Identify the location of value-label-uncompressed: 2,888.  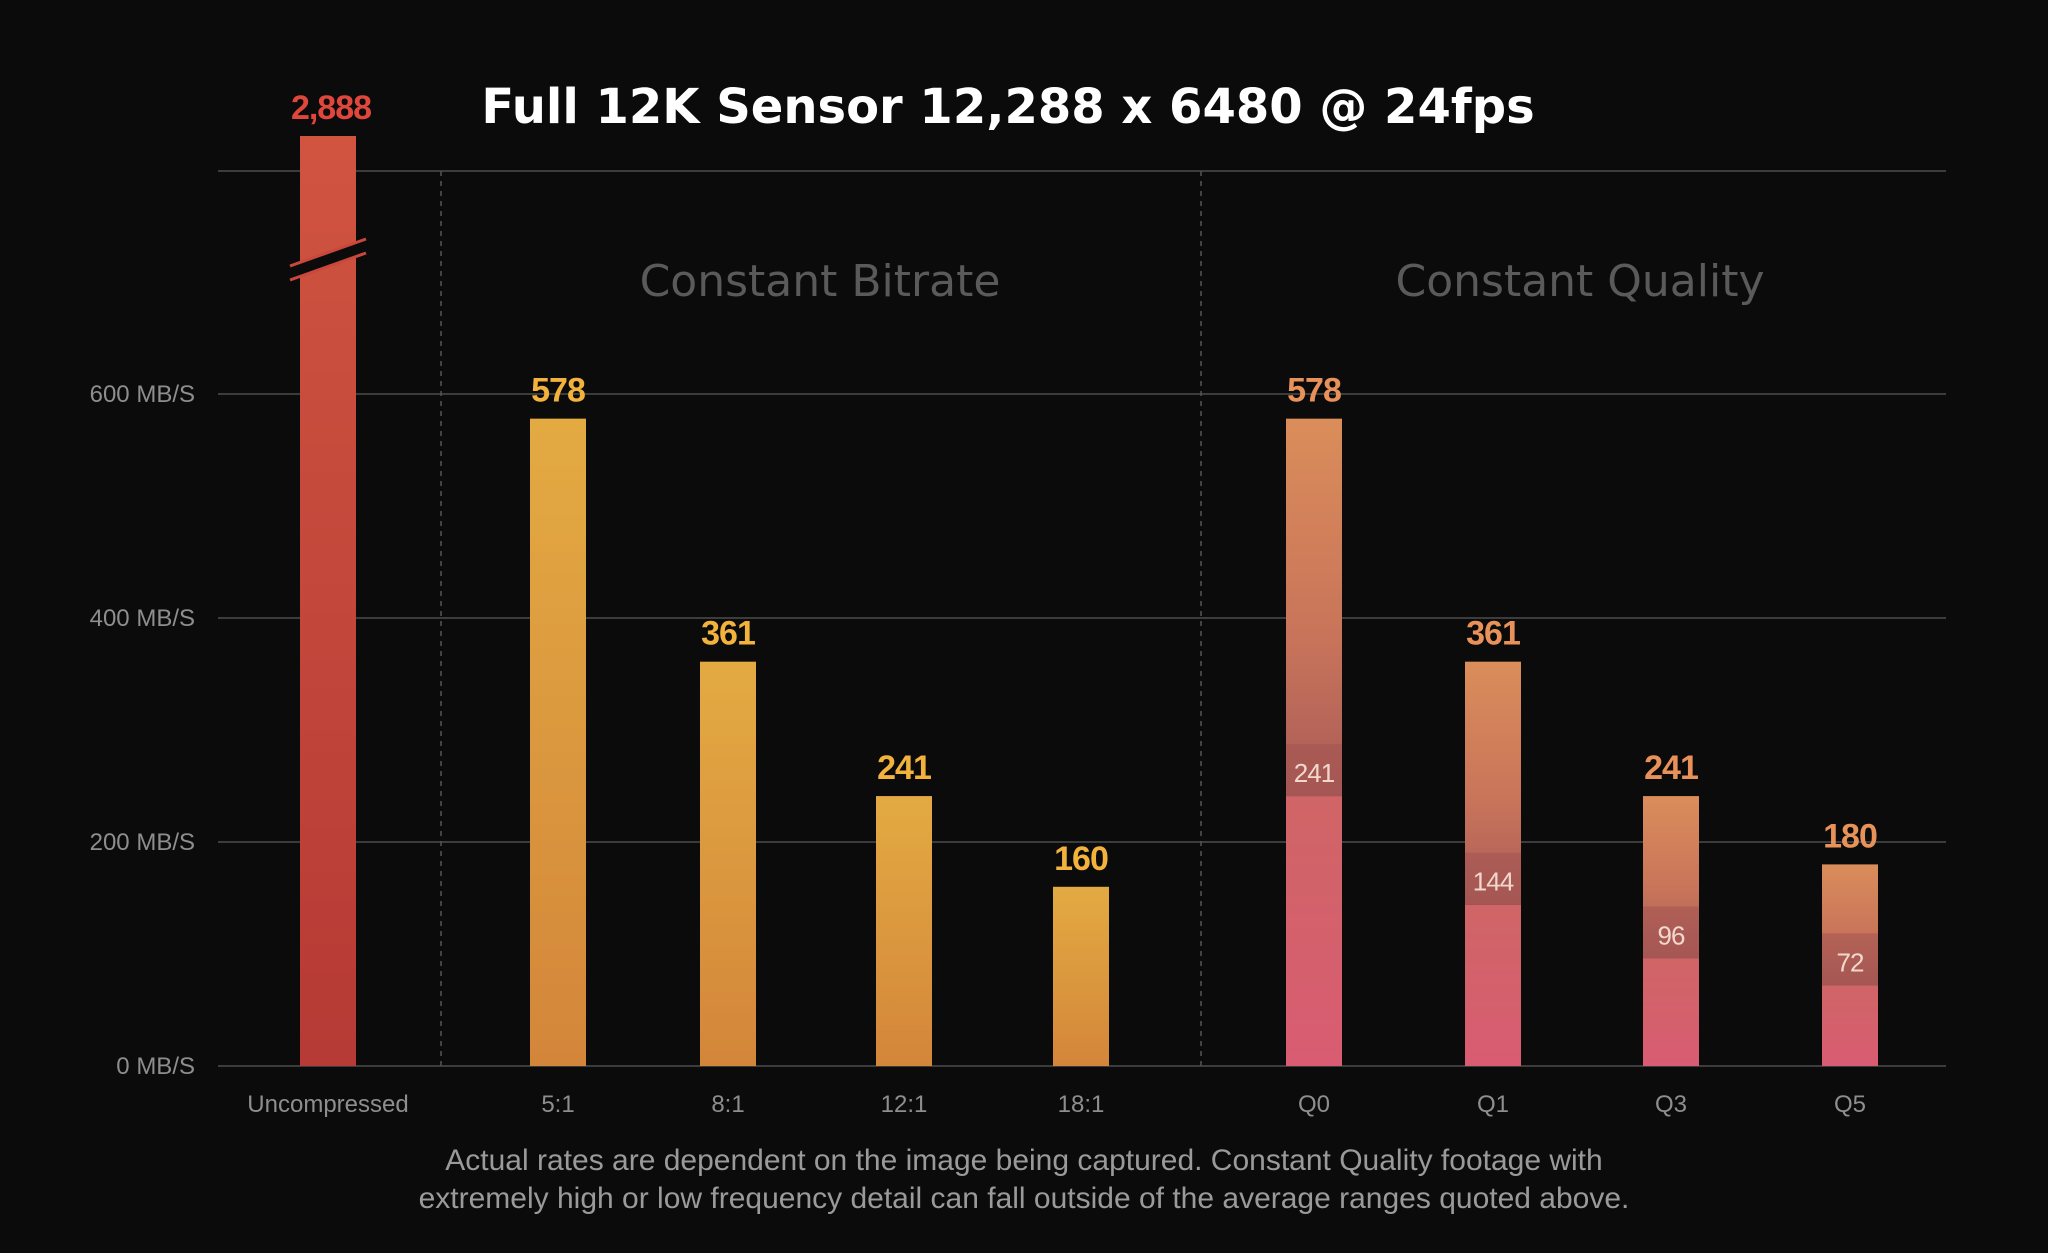
(331, 108).